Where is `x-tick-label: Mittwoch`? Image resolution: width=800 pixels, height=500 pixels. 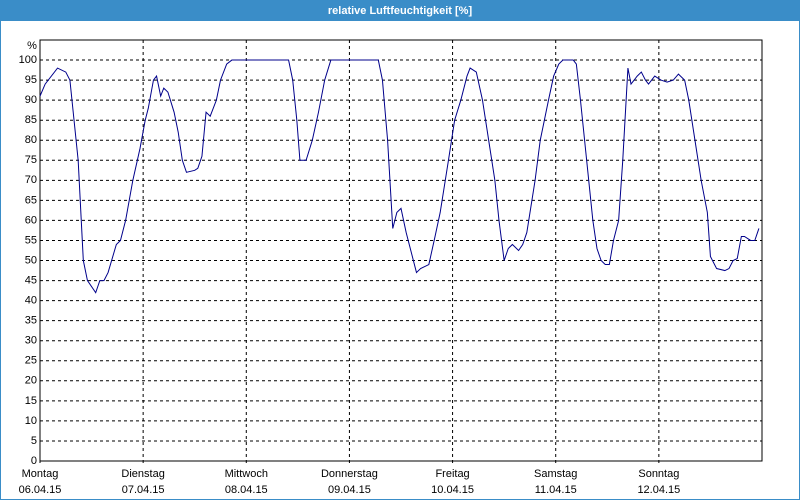 x-tick-label: Mittwoch is located at coordinates (246, 474).